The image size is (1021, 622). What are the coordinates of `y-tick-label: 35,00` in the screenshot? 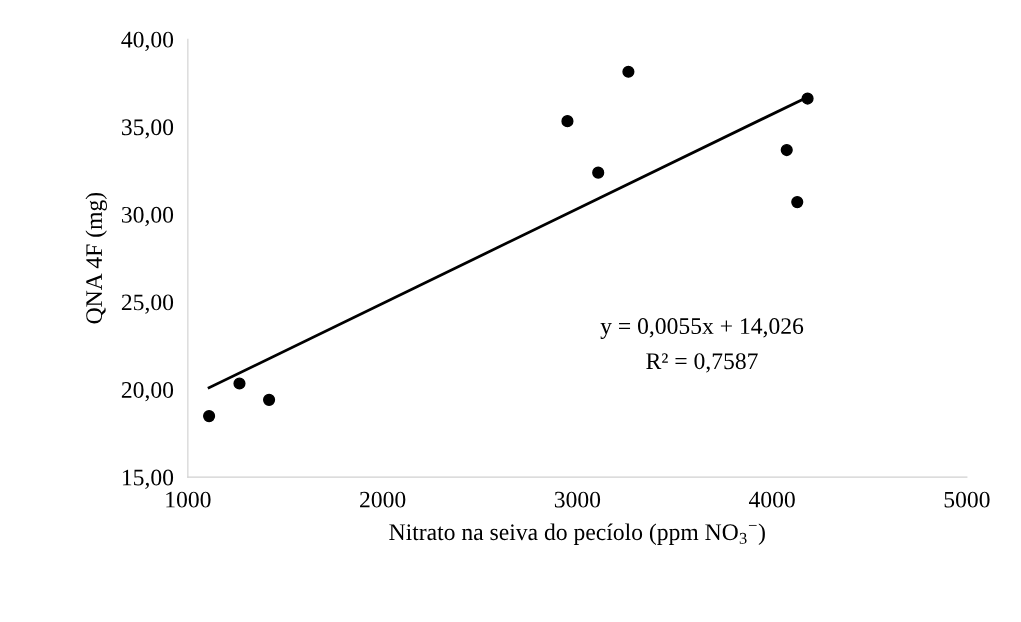 It's located at (147, 129).